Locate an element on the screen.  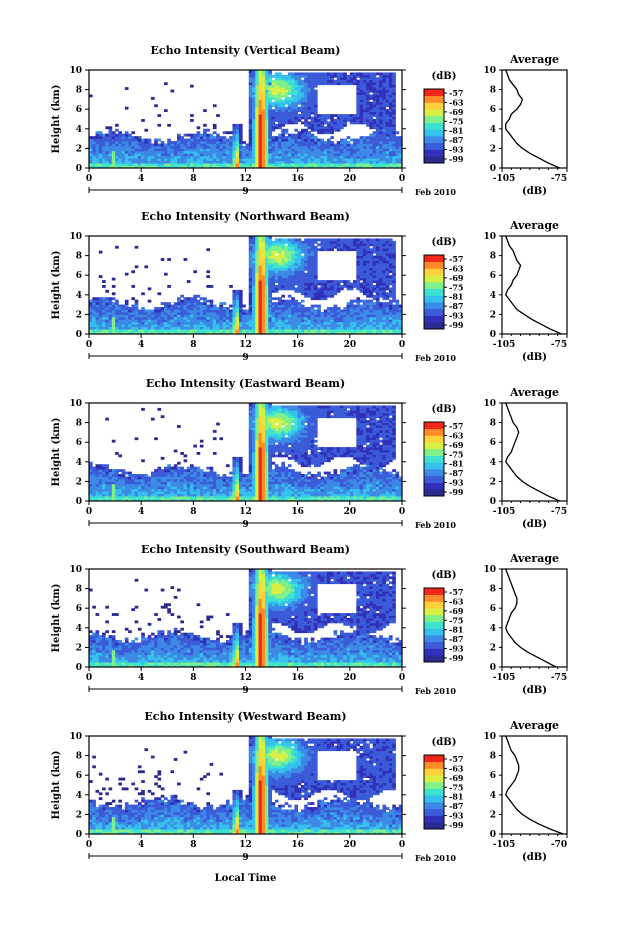
x-tick-label: 20 is located at coordinates (350, 179).